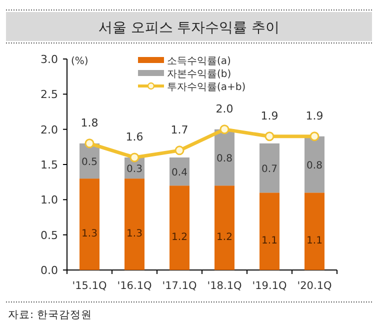  I want to click on data-label: 0.7, so click(270, 170).